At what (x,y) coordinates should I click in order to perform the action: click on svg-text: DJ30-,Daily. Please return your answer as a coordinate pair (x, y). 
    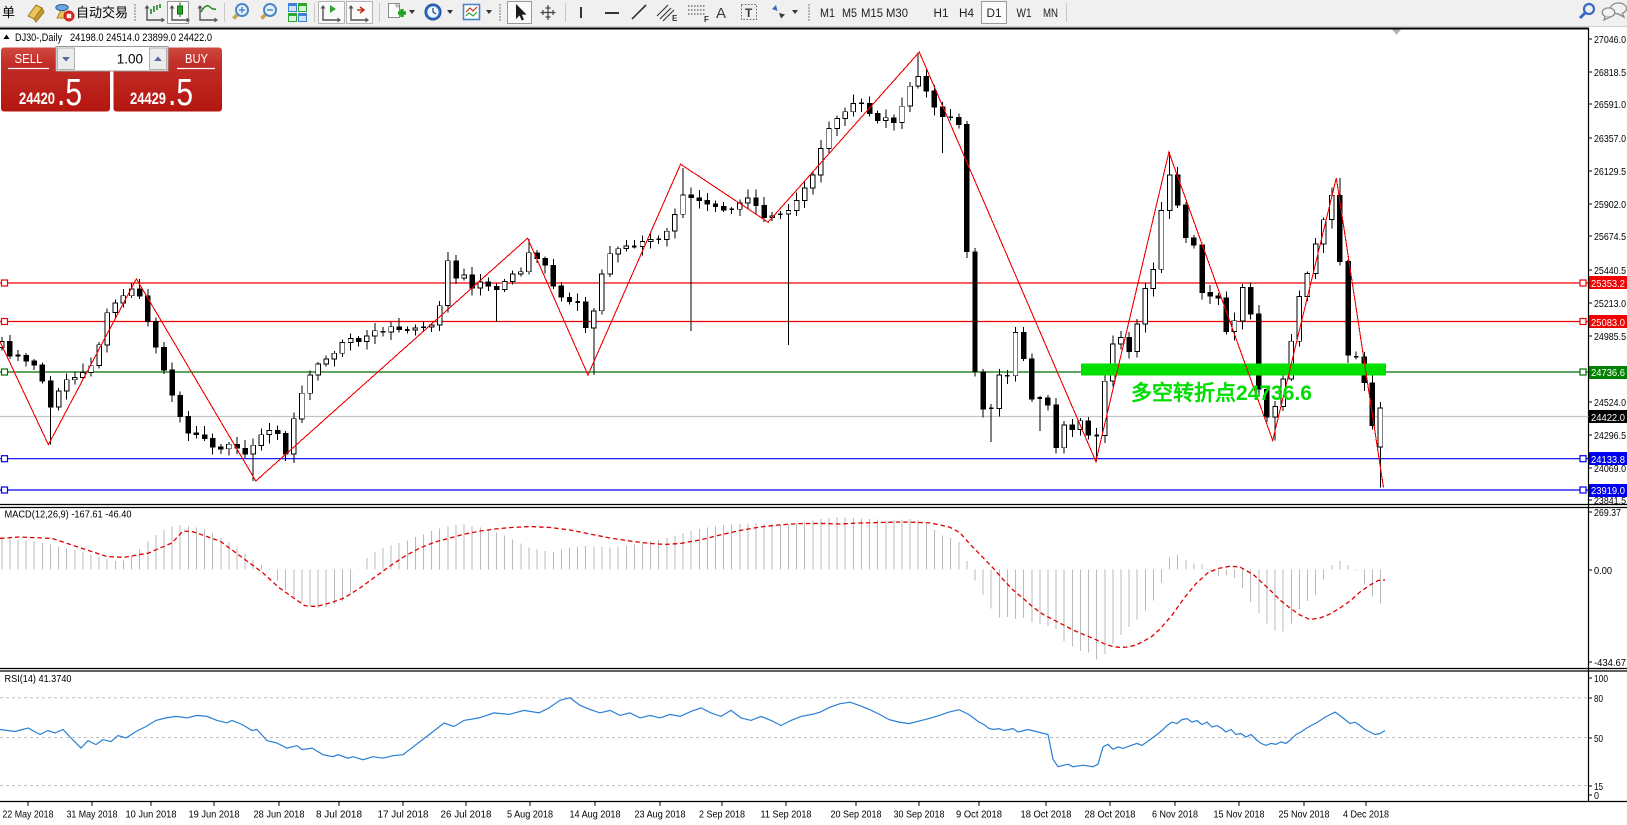
    Looking at the image, I should click on (38, 38).